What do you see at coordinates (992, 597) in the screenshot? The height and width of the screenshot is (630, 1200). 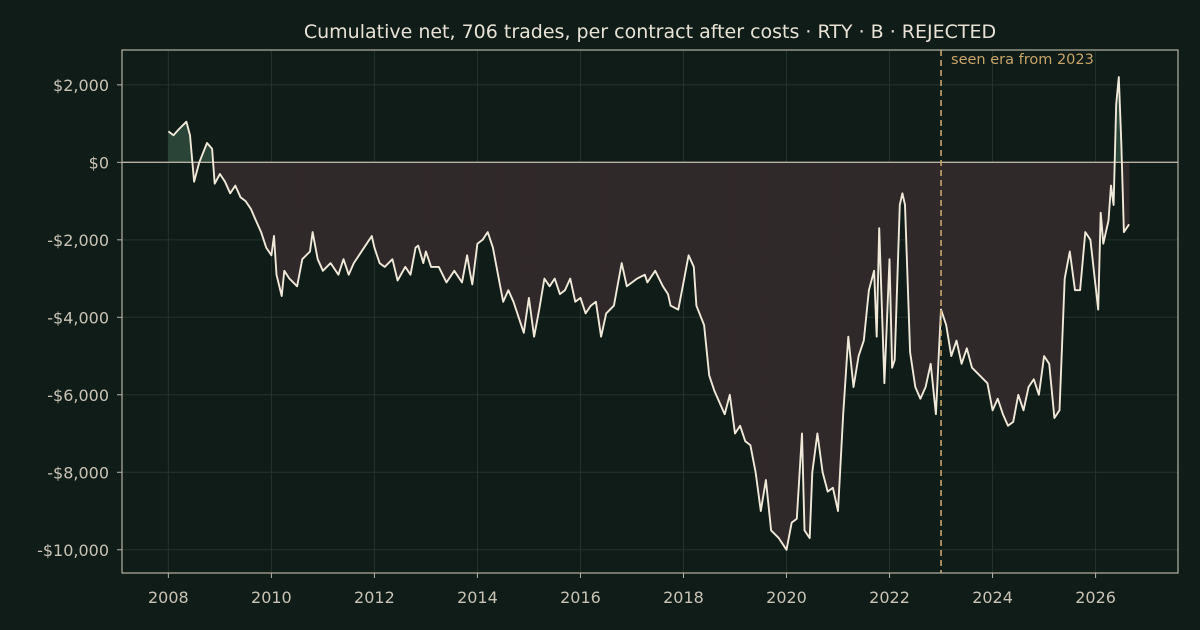 I see `x-tick-label: 2024` at bounding box center [992, 597].